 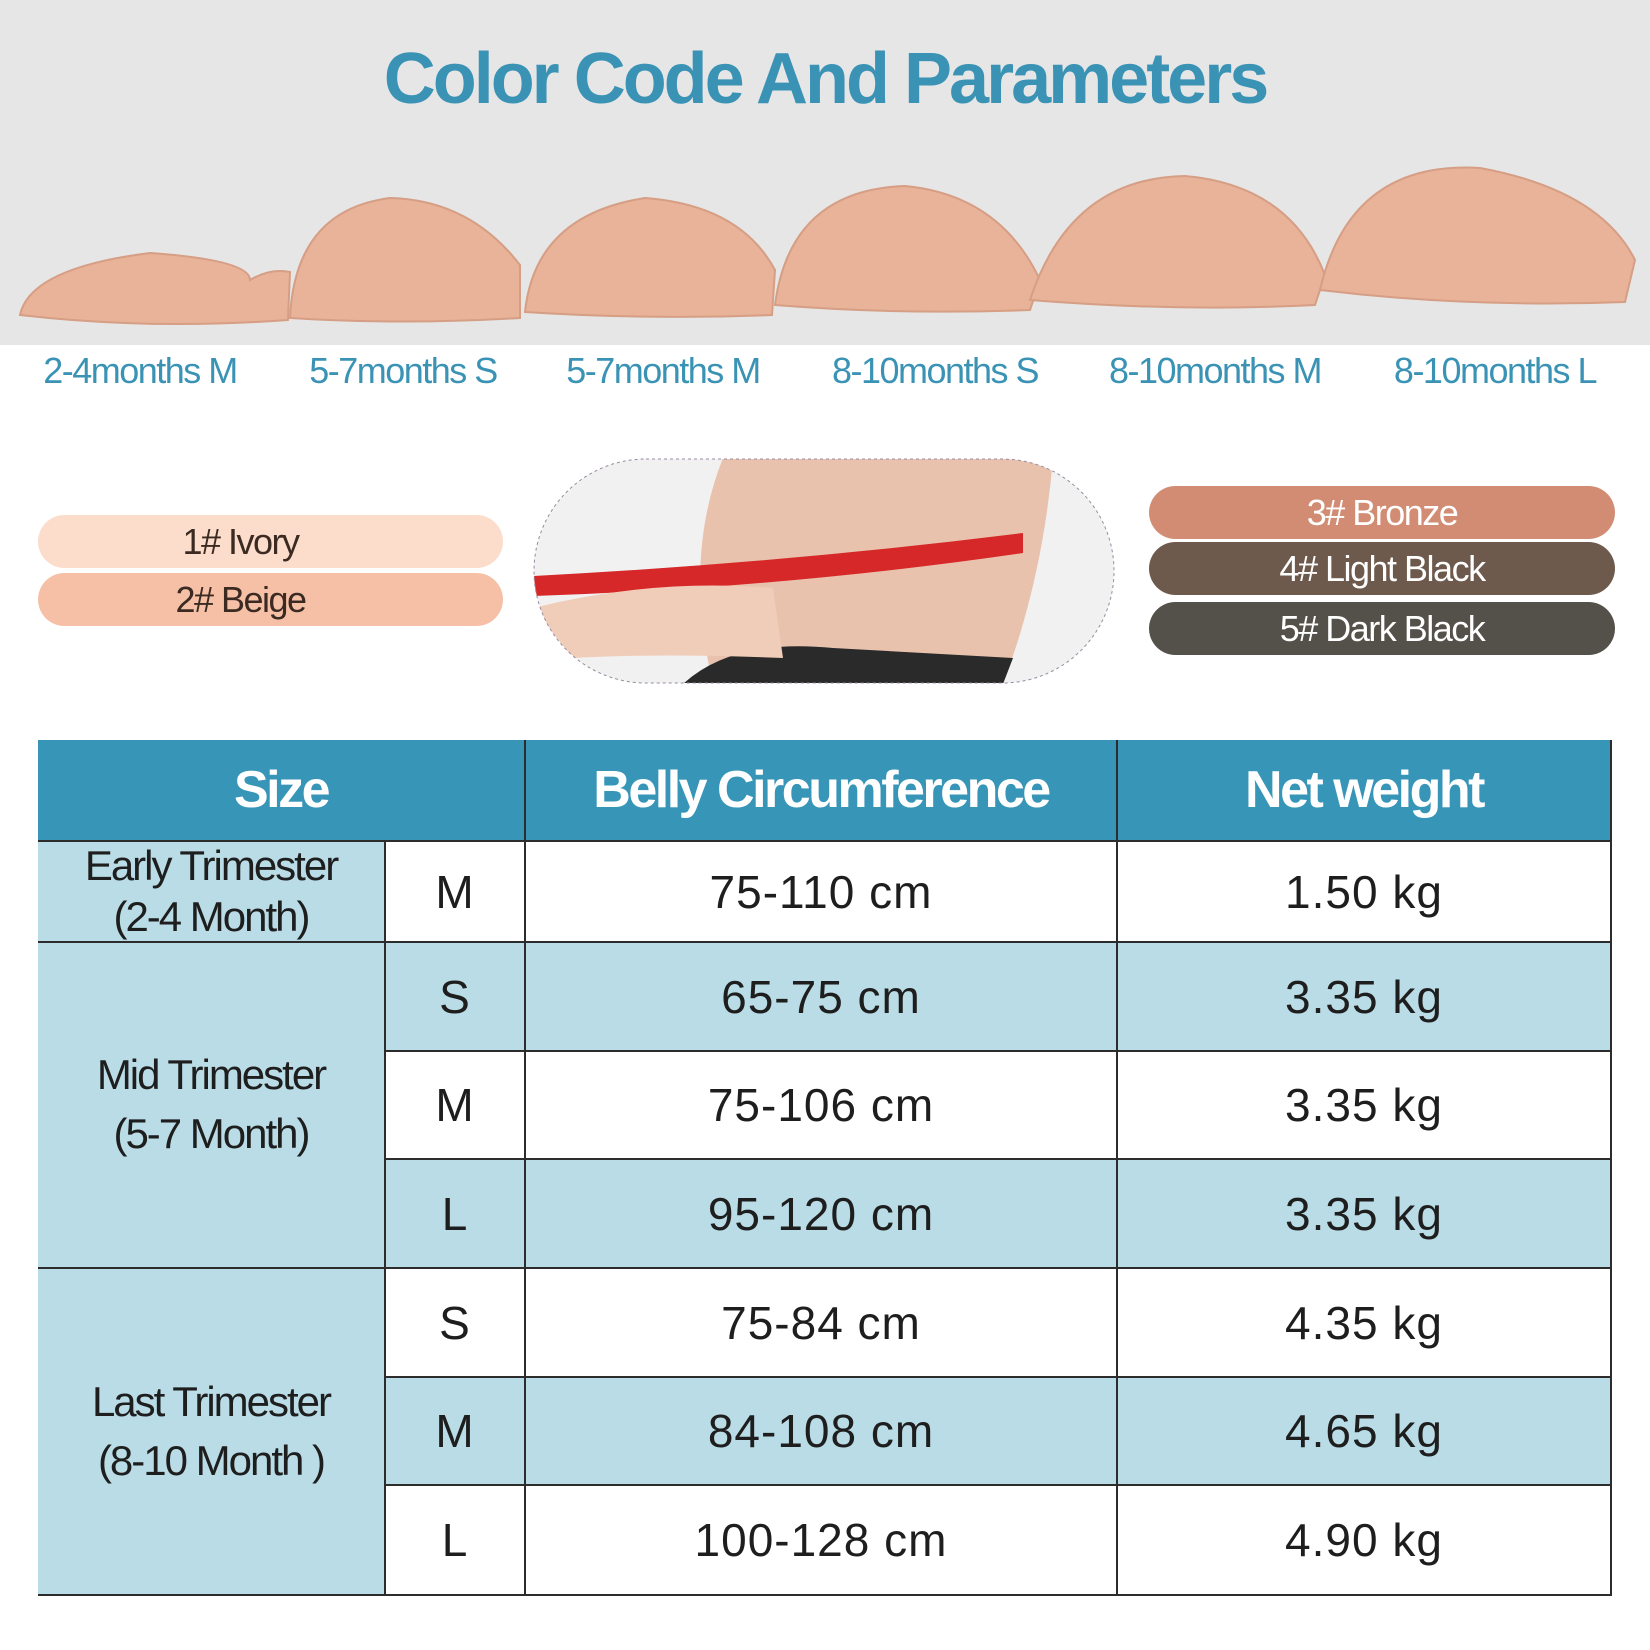 I want to click on data-cell: 84-108 cm, so click(x=822, y=1432).